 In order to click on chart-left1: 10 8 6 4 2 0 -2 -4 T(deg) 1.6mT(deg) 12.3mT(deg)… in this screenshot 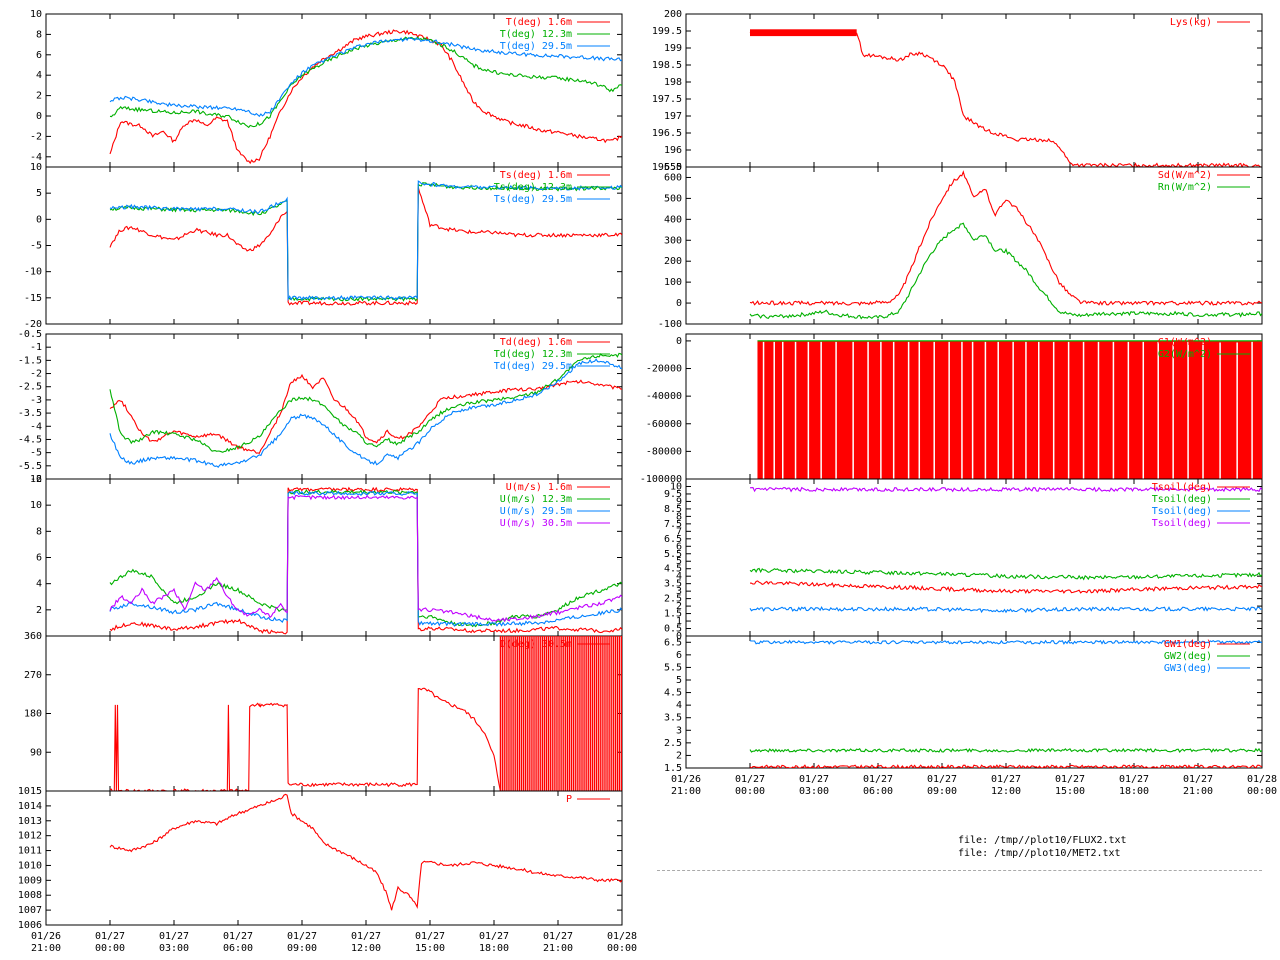, I will do `click(326, 88)`.